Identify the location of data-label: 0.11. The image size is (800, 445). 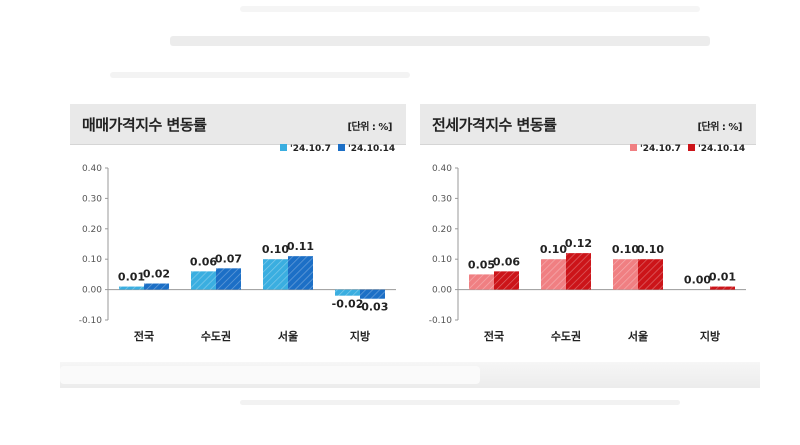
(300, 246).